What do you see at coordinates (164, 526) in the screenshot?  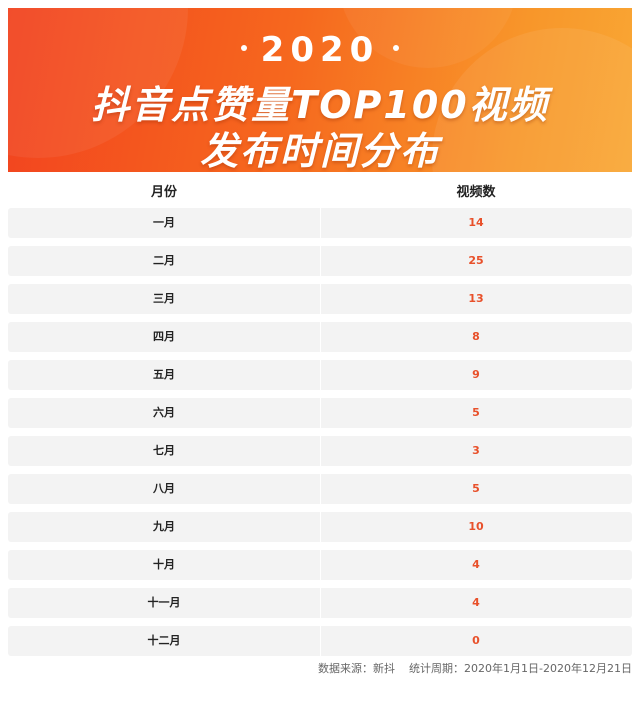 I see `month-cell: 九月` at bounding box center [164, 526].